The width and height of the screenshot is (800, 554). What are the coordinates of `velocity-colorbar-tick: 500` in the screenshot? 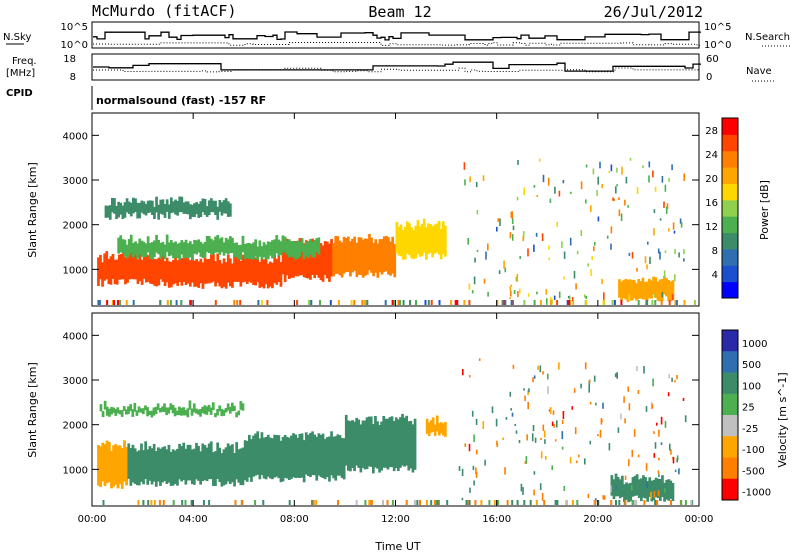 It's located at (751, 365).